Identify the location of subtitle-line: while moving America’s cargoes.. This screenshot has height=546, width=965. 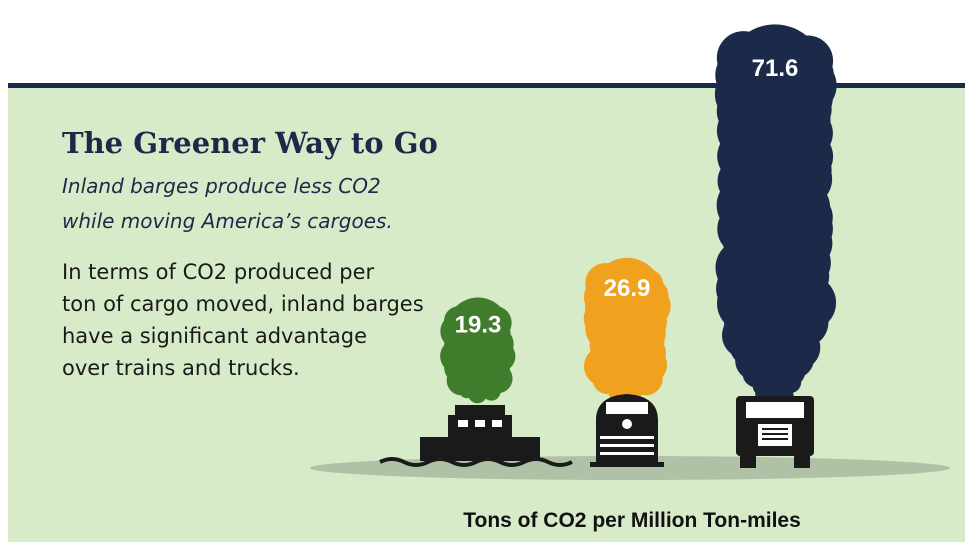
(227, 221).